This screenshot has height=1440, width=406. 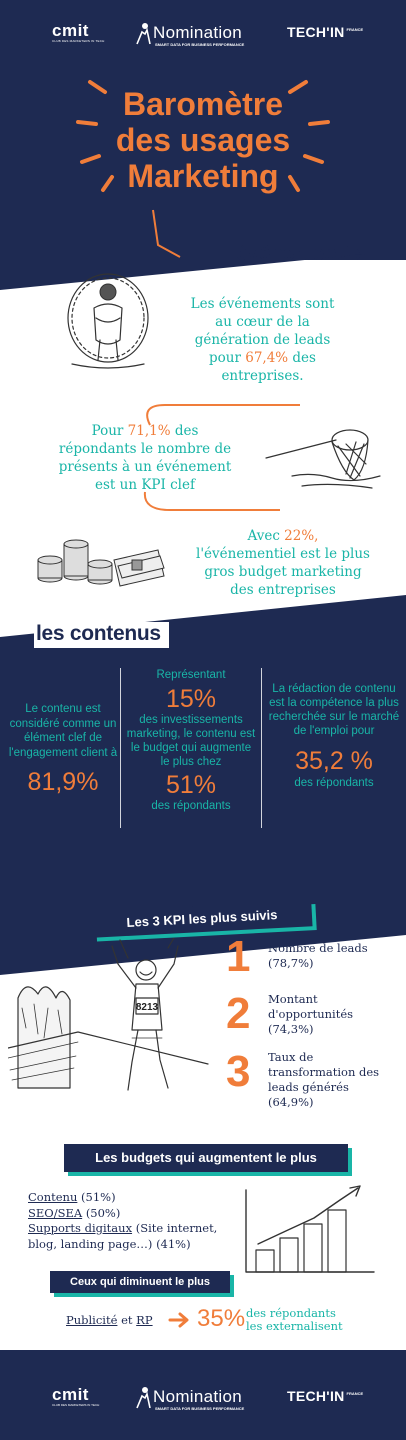 What do you see at coordinates (296, 253) in the screenshot?
I see `section-heading-evenementiel: l'événementiel` at bounding box center [296, 253].